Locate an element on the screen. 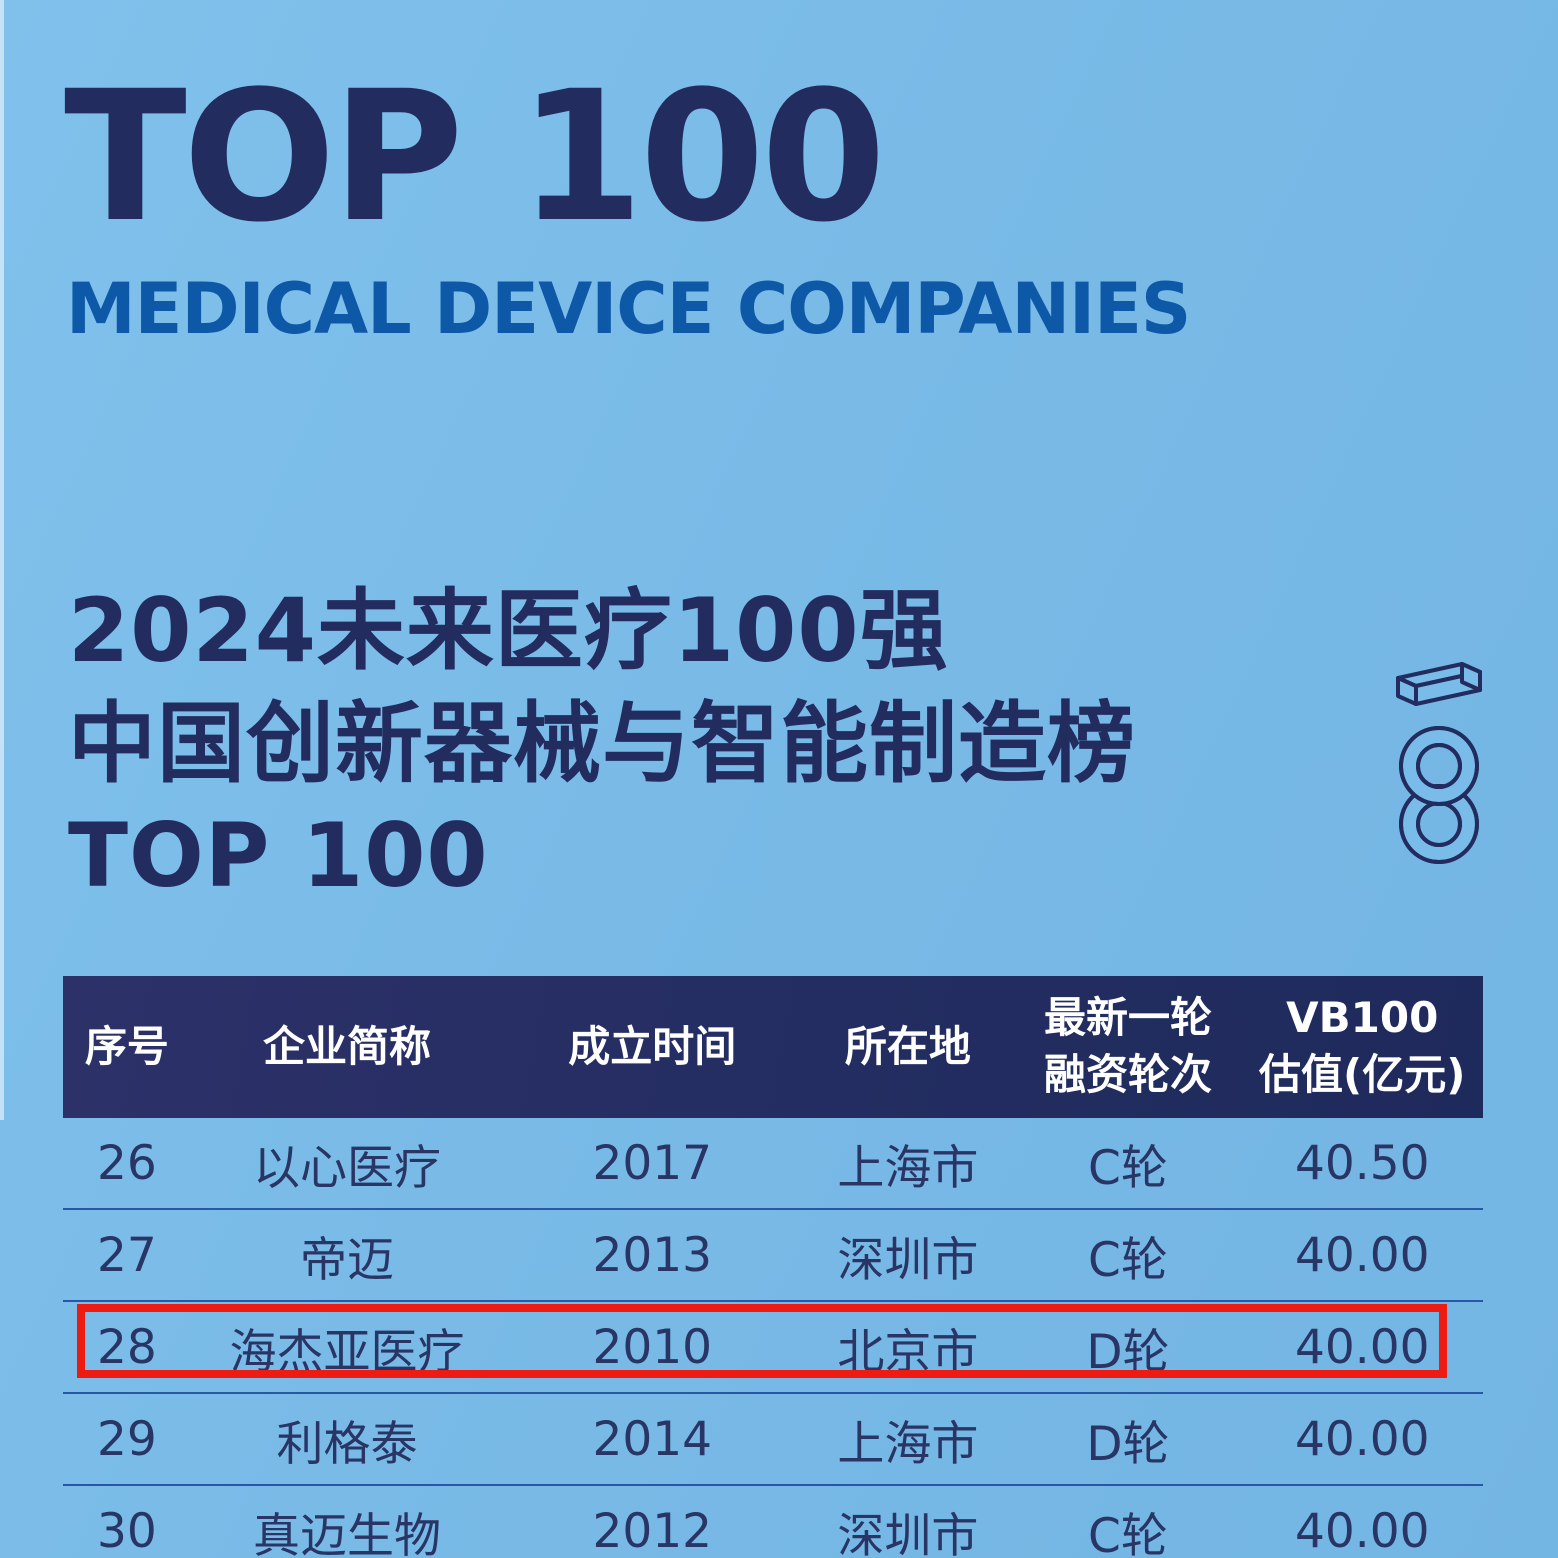 This screenshot has width=1558, height=1558. cell-founded: 2014 is located at coordinates (652, 1439).